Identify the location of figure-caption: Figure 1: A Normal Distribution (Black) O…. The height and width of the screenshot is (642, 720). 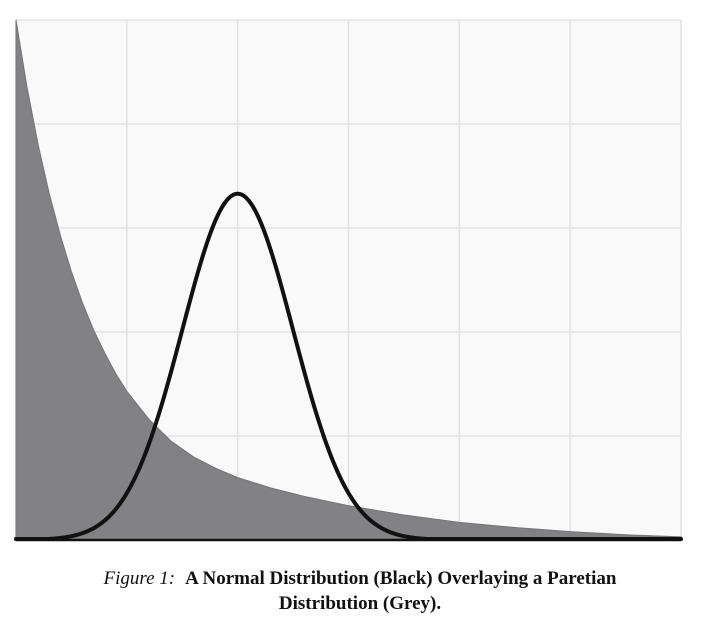
(360, 591).